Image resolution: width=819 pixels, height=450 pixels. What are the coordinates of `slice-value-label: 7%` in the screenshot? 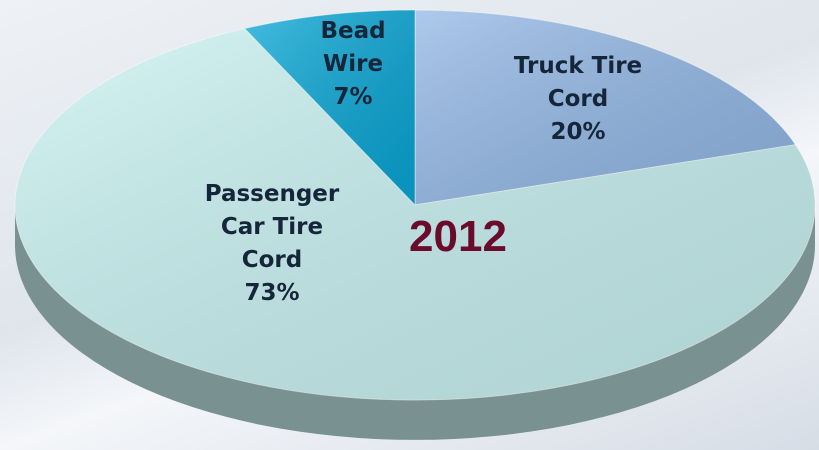 It's located at (353, 97).